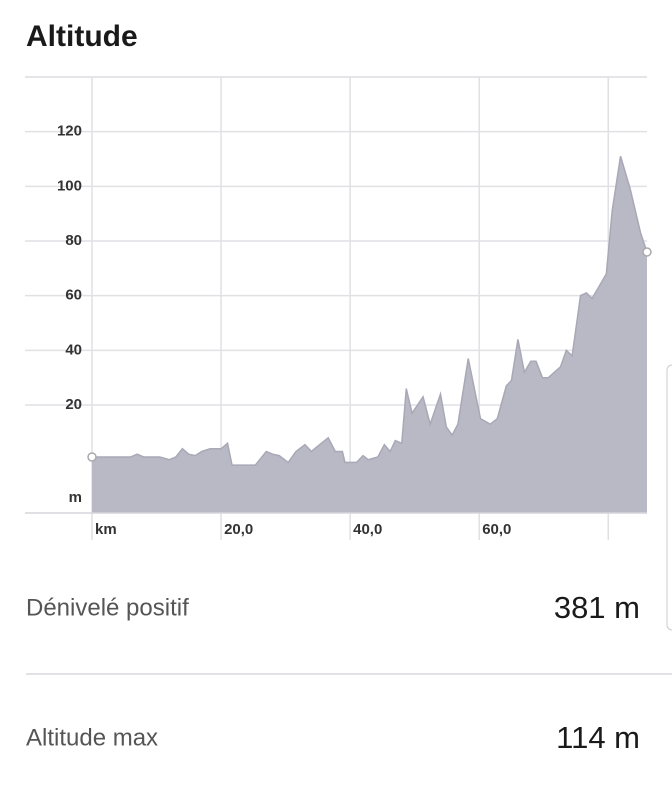 The height and width of the screenshot is (800, 672). I want to click on x-tick-label: 40,0, so click(367, 529).